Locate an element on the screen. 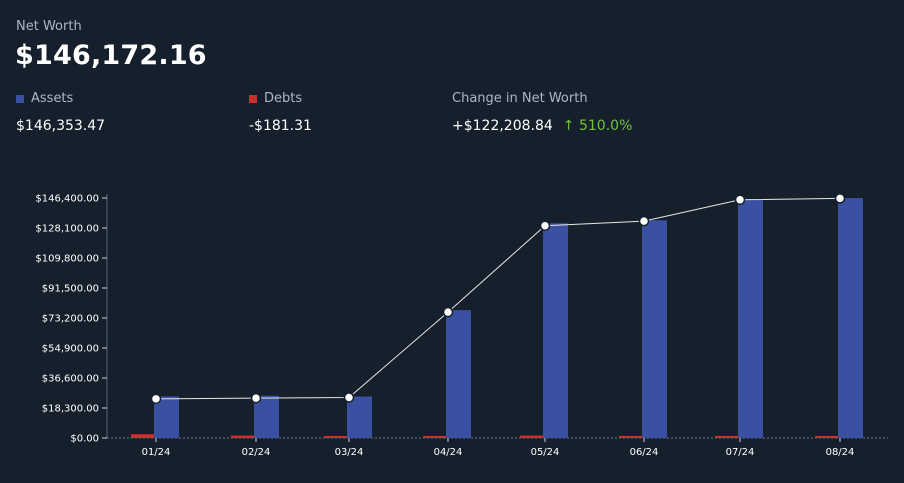 This screenshot has height=483, width=904. x-tick-label: 03/24 is located at coordinates (349, 452).